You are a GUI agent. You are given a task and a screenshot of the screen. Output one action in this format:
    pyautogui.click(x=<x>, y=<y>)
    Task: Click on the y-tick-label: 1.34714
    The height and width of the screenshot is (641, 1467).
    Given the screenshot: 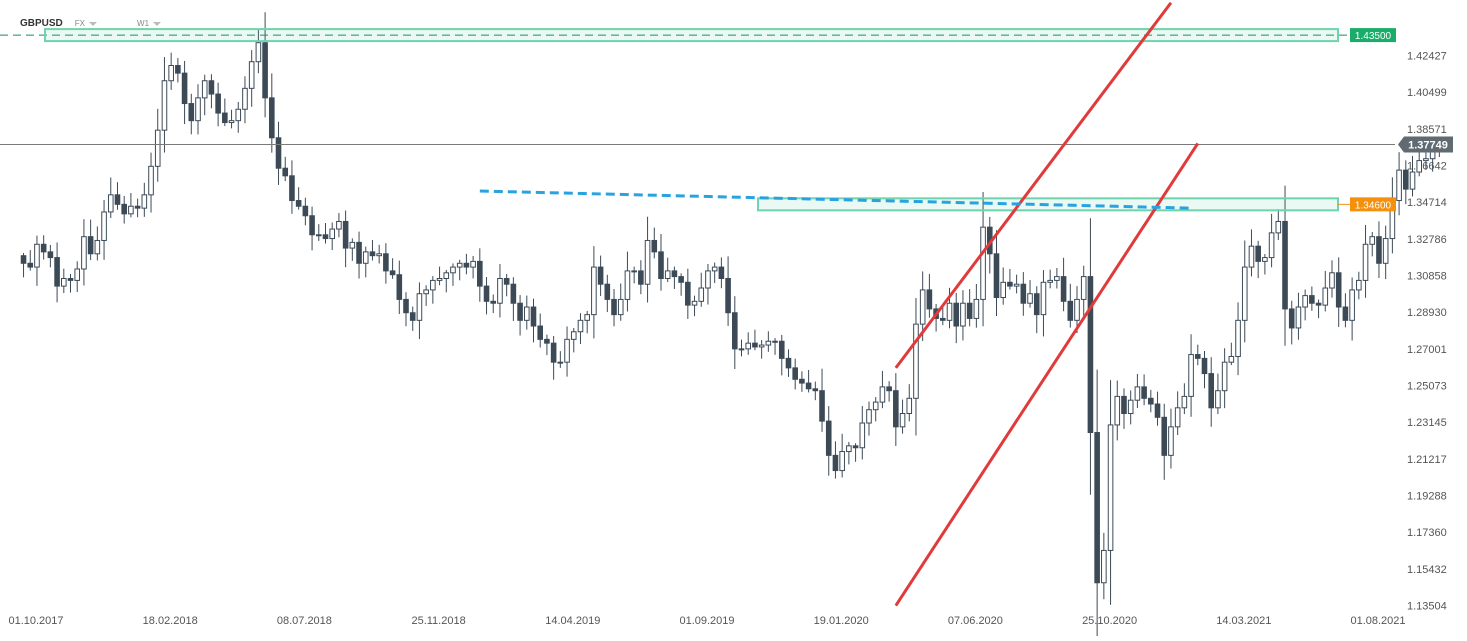 What is the action you would take?
    pyautogui.click(x=1427, y=203)
    